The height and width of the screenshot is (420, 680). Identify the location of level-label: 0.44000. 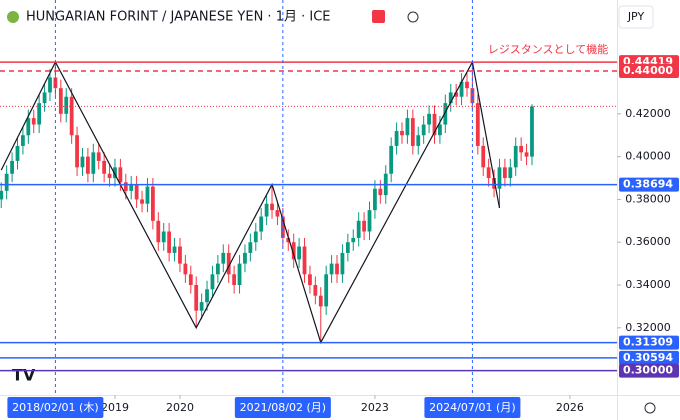
(648, 70).